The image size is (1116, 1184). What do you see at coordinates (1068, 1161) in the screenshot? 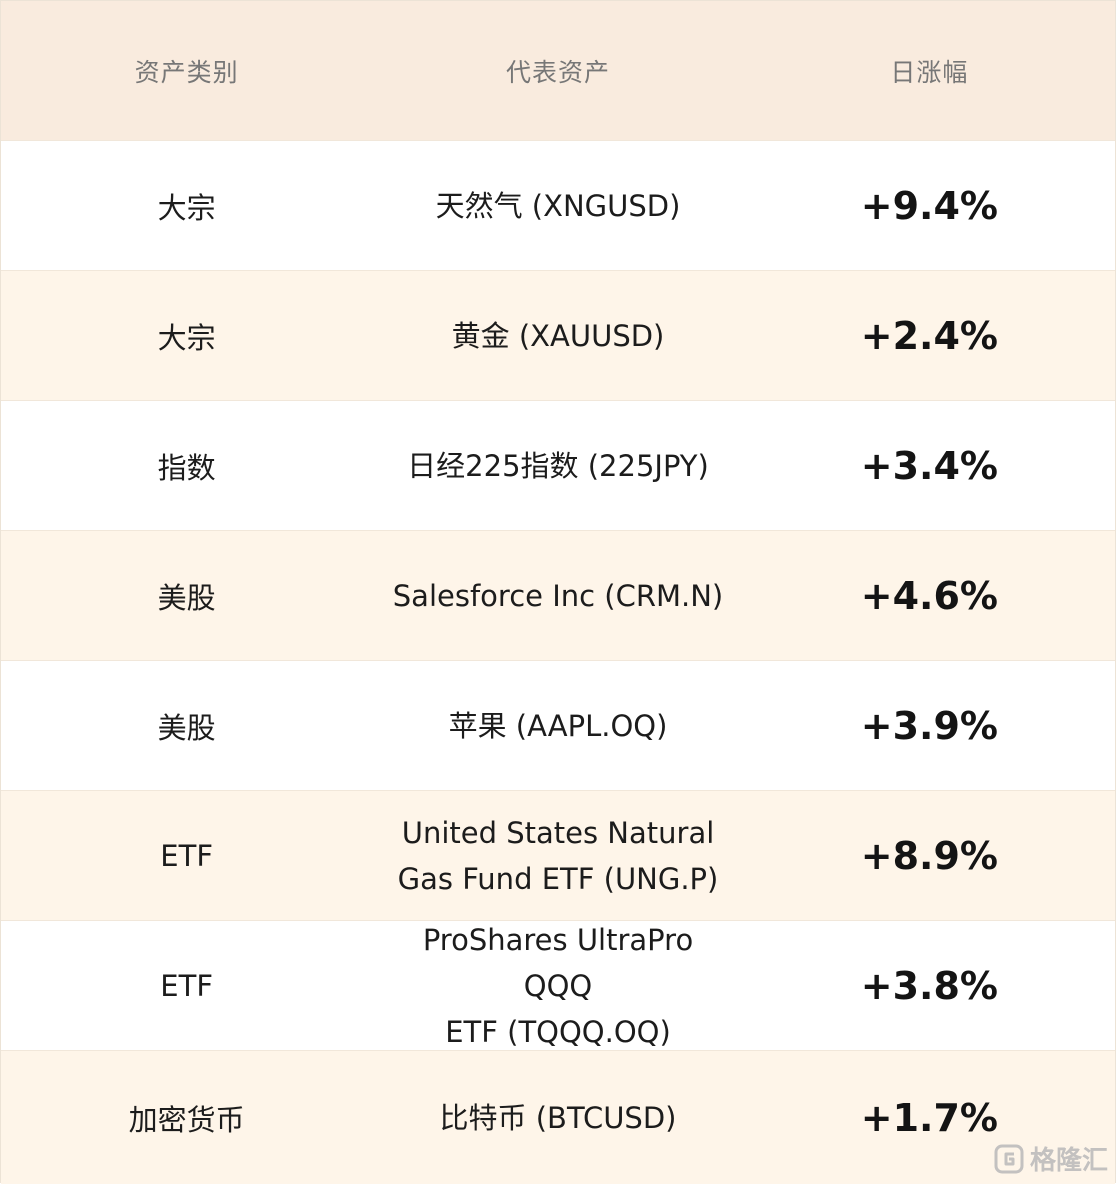
I see `watermark-text: 格隆汇` at bounding box center [1068, 1161].